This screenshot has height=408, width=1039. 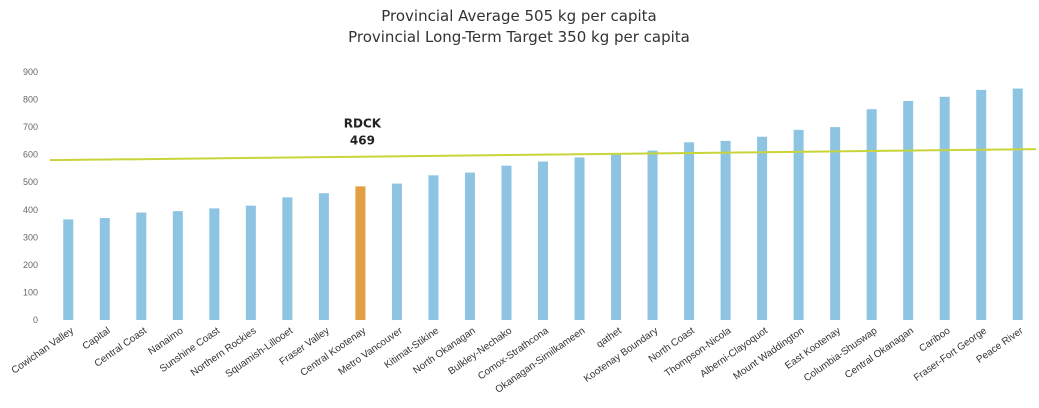 What do you see at coordinates (287, 258) in the screenshot?
I see `bar-squamish-lillooet` at bounding box center [287, 258].